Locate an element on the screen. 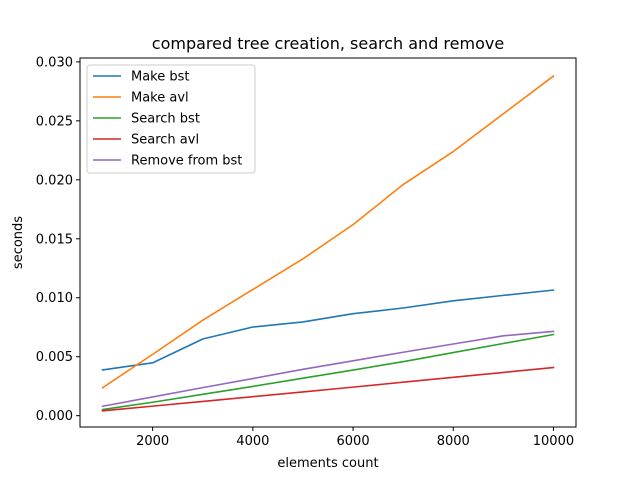  x-tick-label: 6000 is located at coordinates (353, 441).